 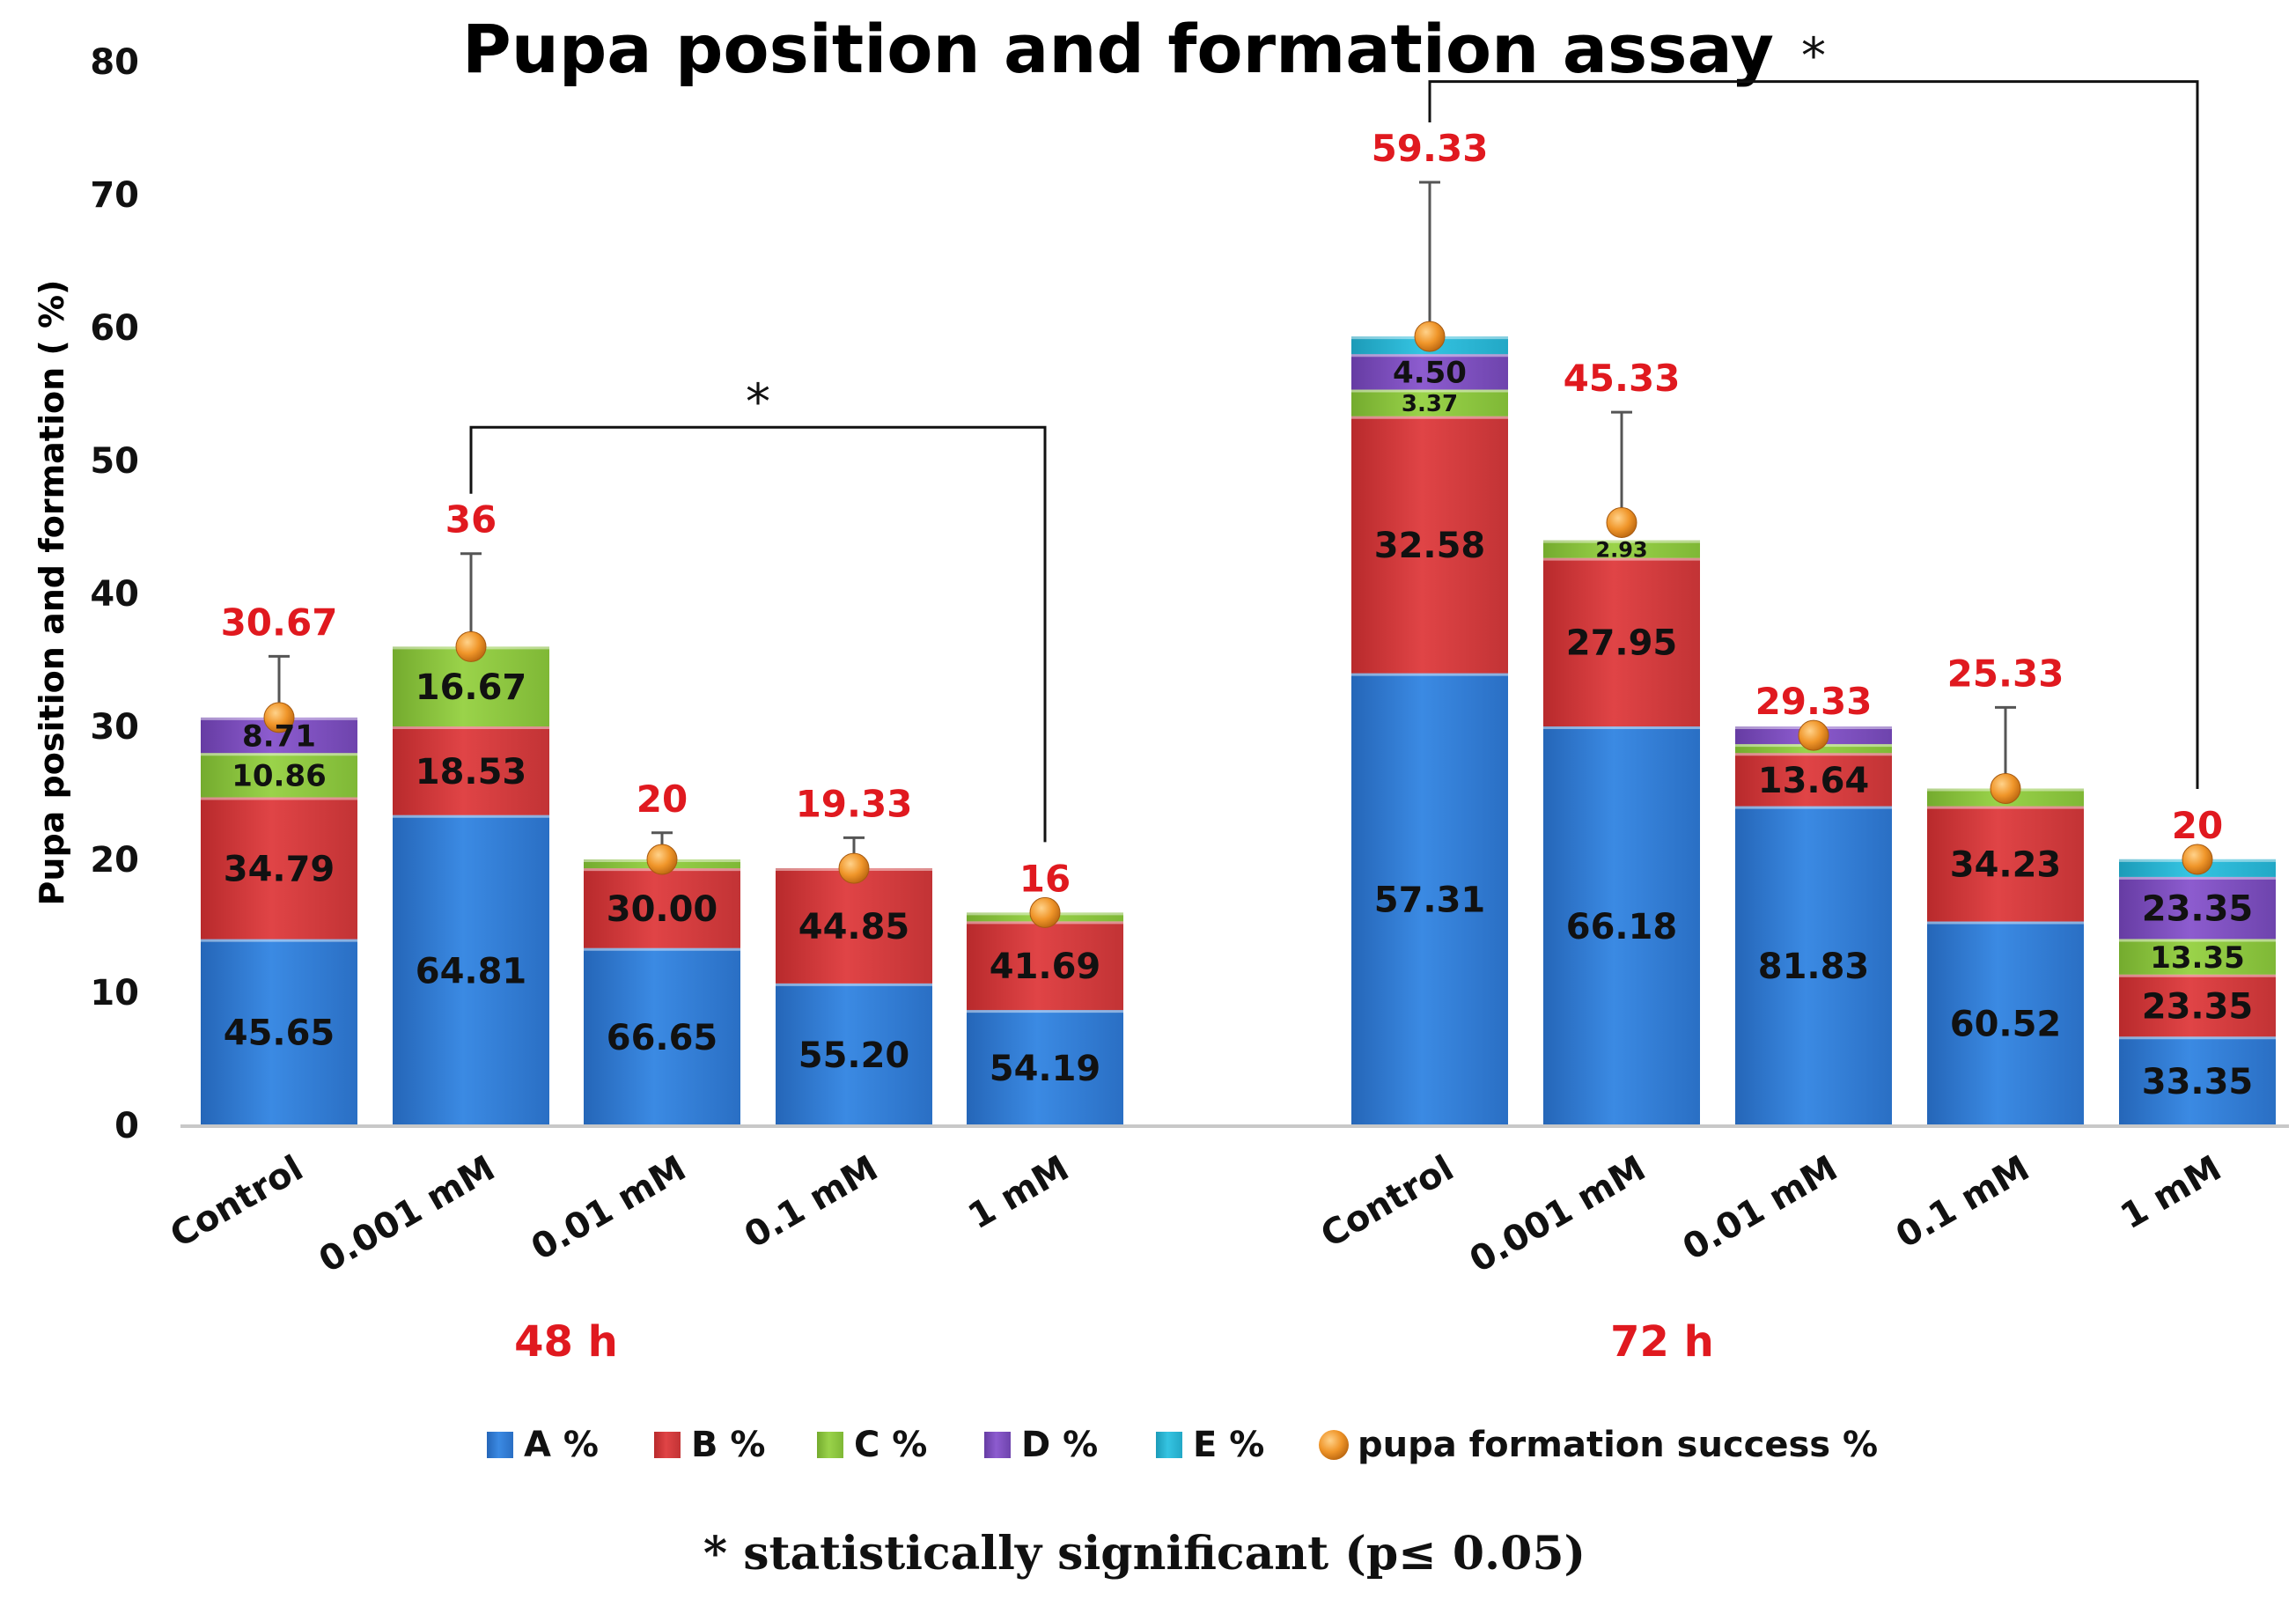 I want to click on legend-label-pupa: pupa formation success %, so click(x=1618, y=1445).